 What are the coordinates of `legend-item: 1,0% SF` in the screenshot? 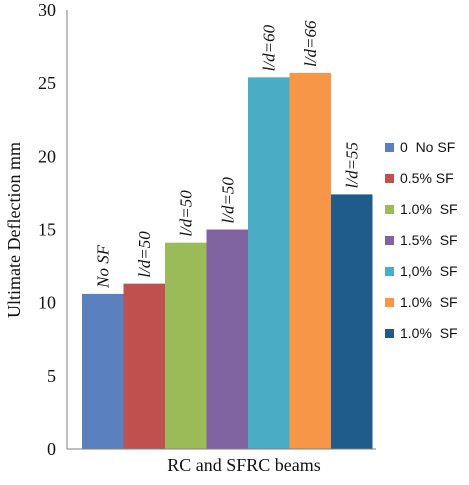 It's located at (421, 271).